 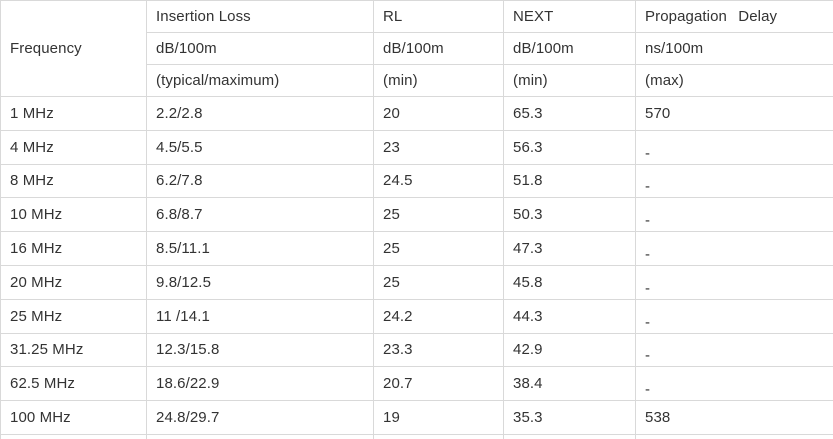 I want to click on cell-propagation-delay: 570, so click(x=734, y=113).